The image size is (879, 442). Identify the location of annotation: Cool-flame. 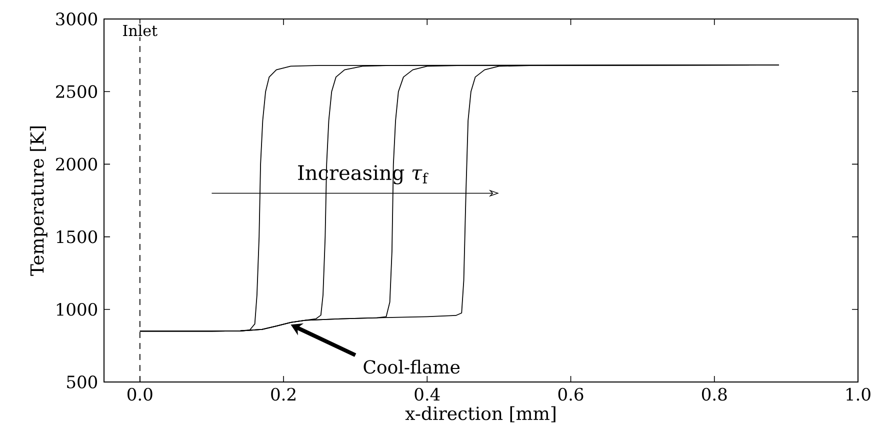
(412, 367).